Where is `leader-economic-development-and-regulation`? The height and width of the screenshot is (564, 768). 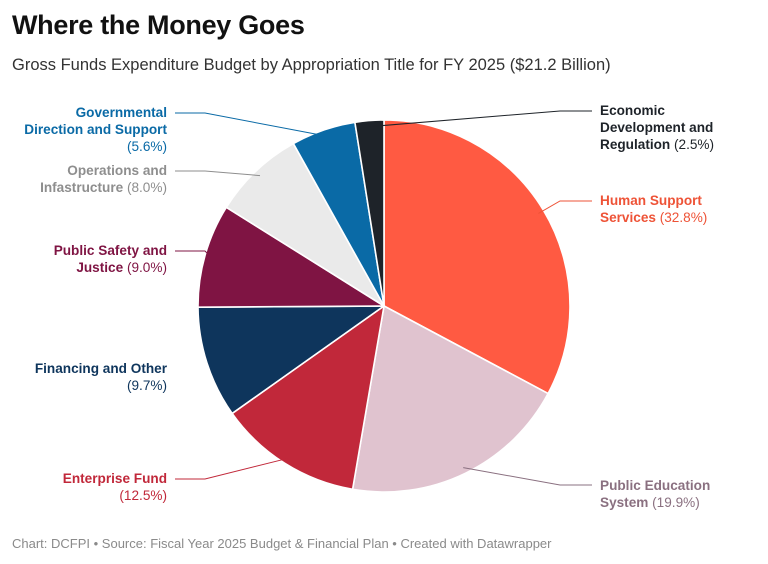
leader-economic-development-and-regulation is located at coordinates (480, 119).